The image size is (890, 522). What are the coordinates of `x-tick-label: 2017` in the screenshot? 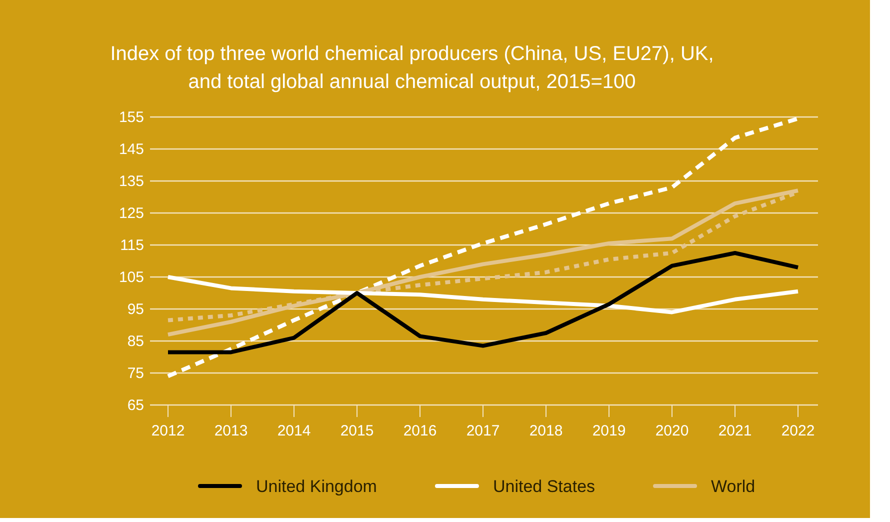 It's located at (483, 431).